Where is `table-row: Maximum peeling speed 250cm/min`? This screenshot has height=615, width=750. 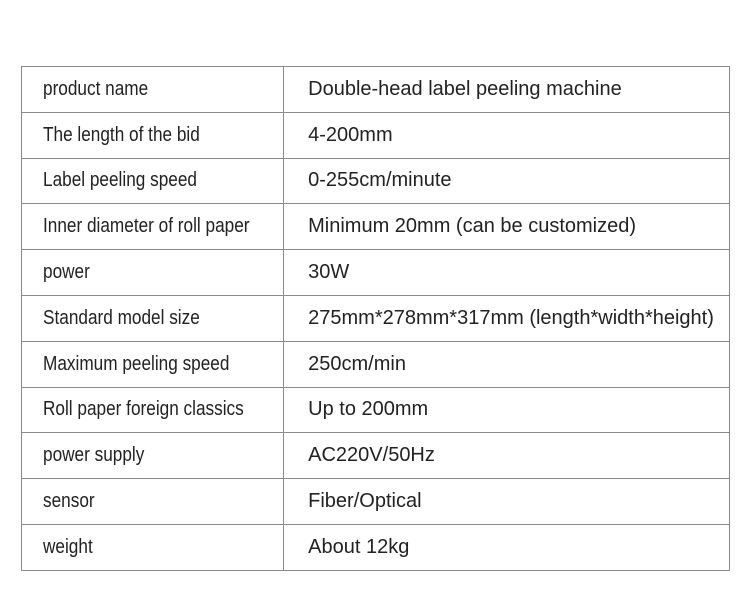
table-row: Maximum peeling speed 250cm/min is located at coordinates (375, 364).